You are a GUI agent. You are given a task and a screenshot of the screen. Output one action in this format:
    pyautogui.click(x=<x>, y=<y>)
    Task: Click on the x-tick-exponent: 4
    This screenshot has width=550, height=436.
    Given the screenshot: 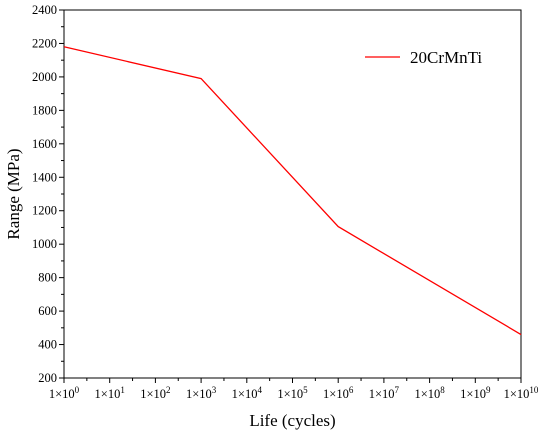 What is the action you would take?
    pyautogui.click(x=259, y=390)
    